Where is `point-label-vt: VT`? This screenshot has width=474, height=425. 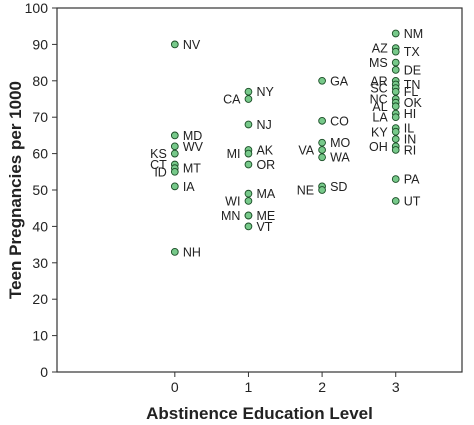 point-label-vt: VT is located at coordinates (264, 227).